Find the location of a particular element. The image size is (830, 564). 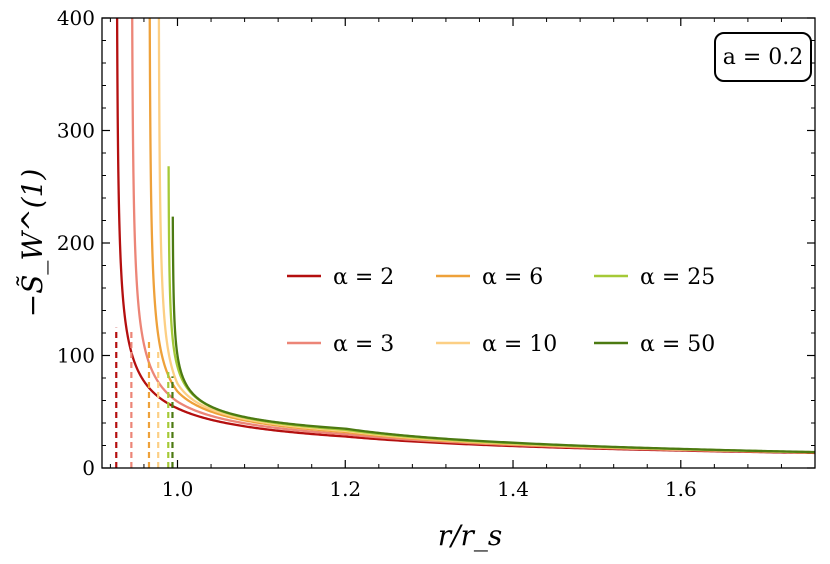

legend-entry: α = 50 is located at coordinates (654, 344).